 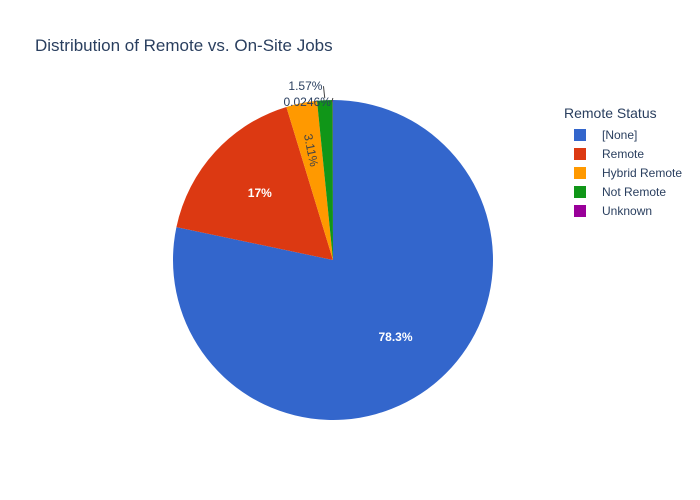 I want to click on legend-label: Unknown, so click(x=627, y=210).